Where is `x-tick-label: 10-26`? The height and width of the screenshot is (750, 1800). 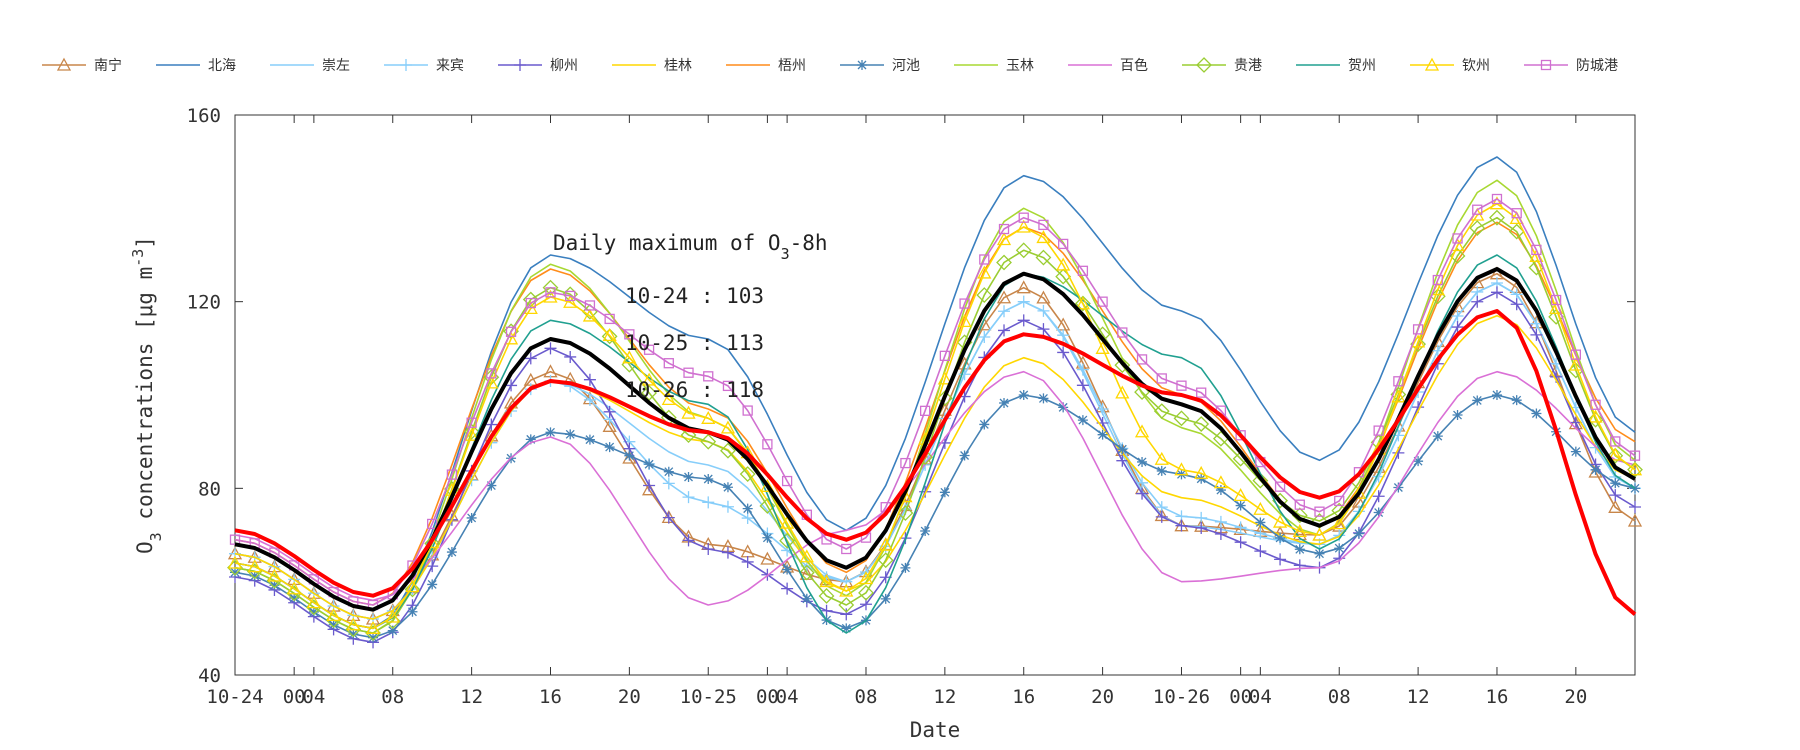
x-tick-label: 10-26 is located at coordinates (1181, 697).